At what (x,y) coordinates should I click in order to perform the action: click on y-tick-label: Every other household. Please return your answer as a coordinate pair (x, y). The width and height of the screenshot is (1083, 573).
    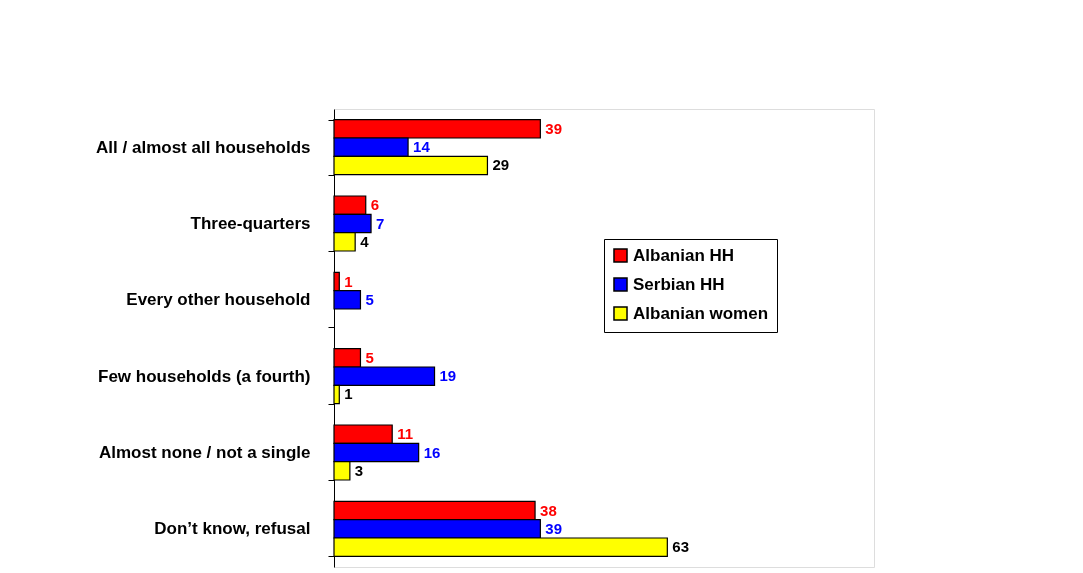
    Looking at the image, I should click on (218, 300).